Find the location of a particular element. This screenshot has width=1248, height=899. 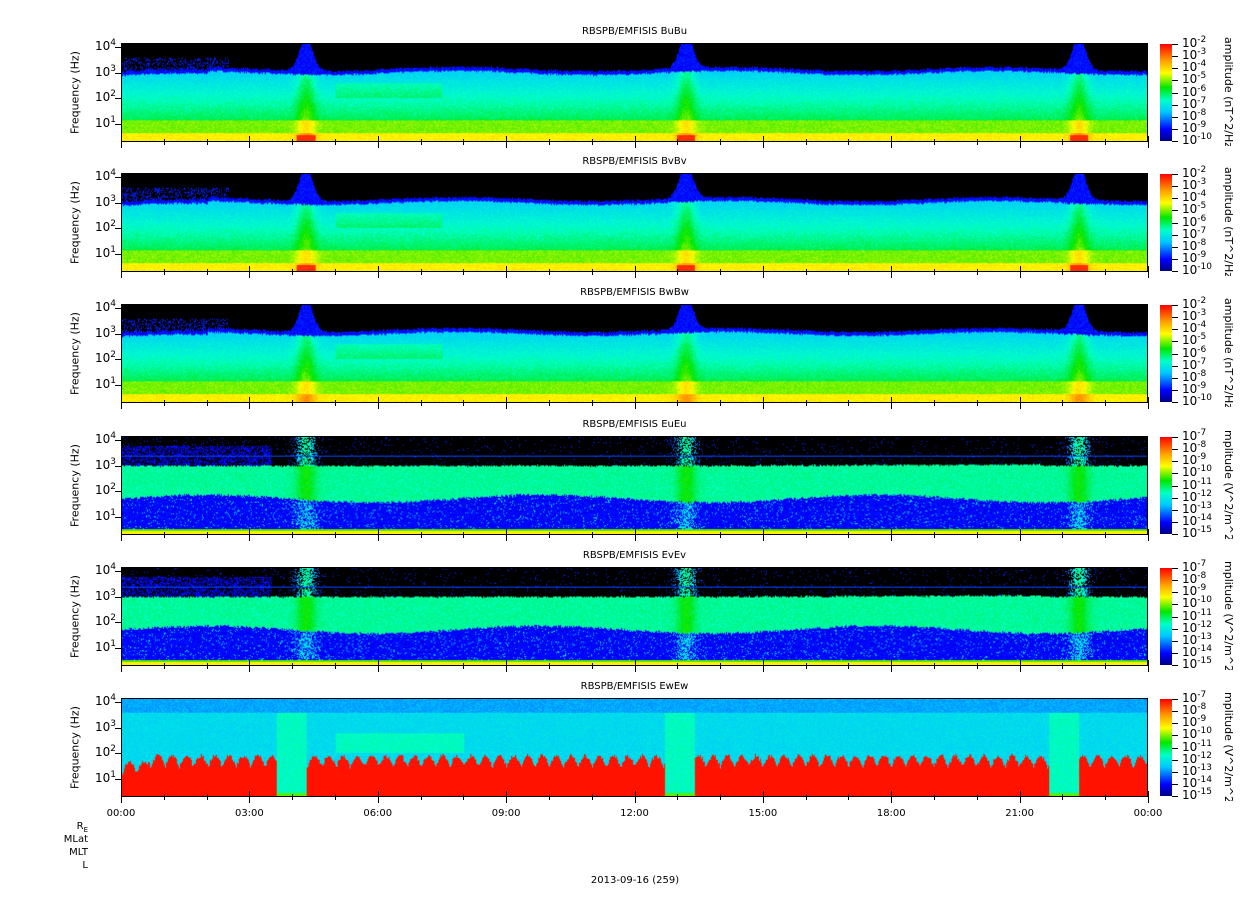

x-tick-label: 18:00 is located at coordinates (891, 813).